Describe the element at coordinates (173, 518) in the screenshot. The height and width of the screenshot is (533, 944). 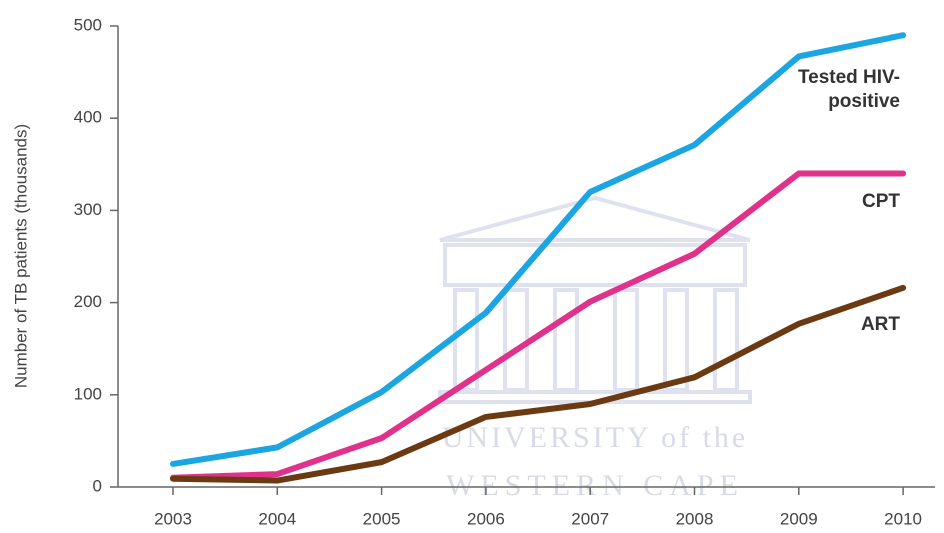
I see `x-tick-label: 2003` at that location.